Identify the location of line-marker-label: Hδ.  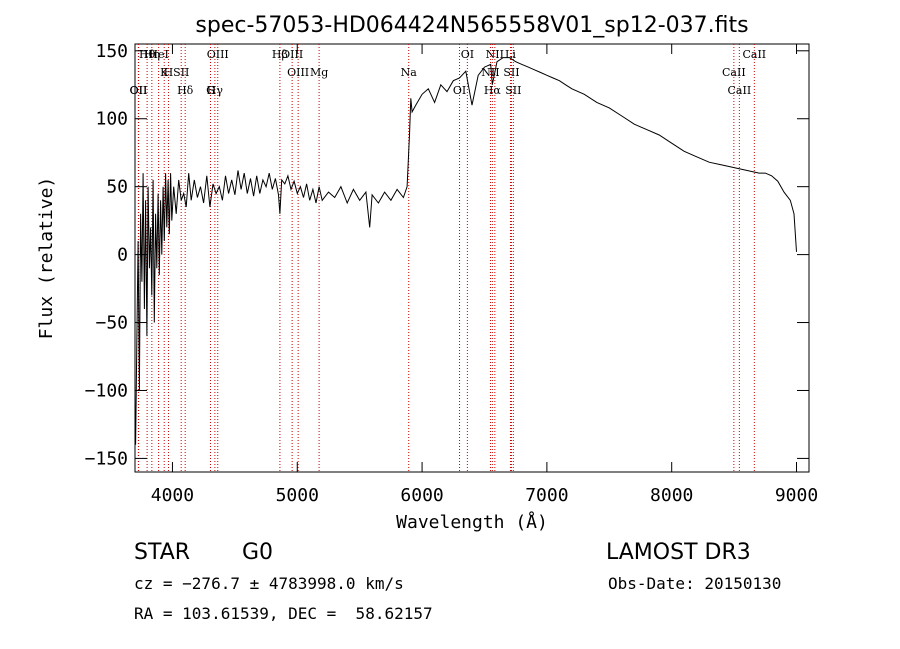
(185, 90).